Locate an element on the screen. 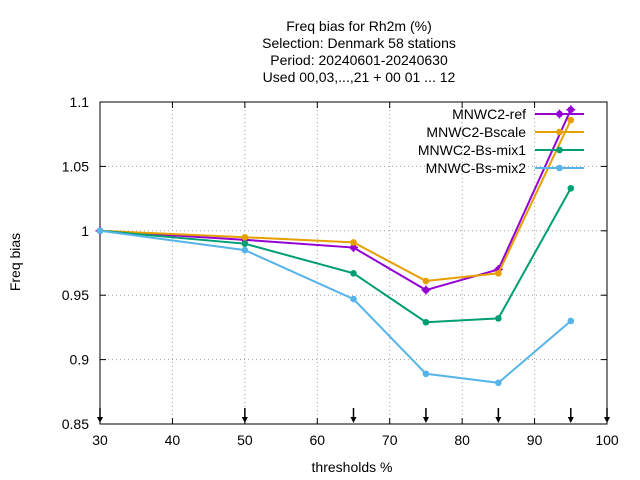 The width and height of the screenshot is (640, 480). legend-label: MNWC-Bs-mix2 is located at coordinates (476, 168).